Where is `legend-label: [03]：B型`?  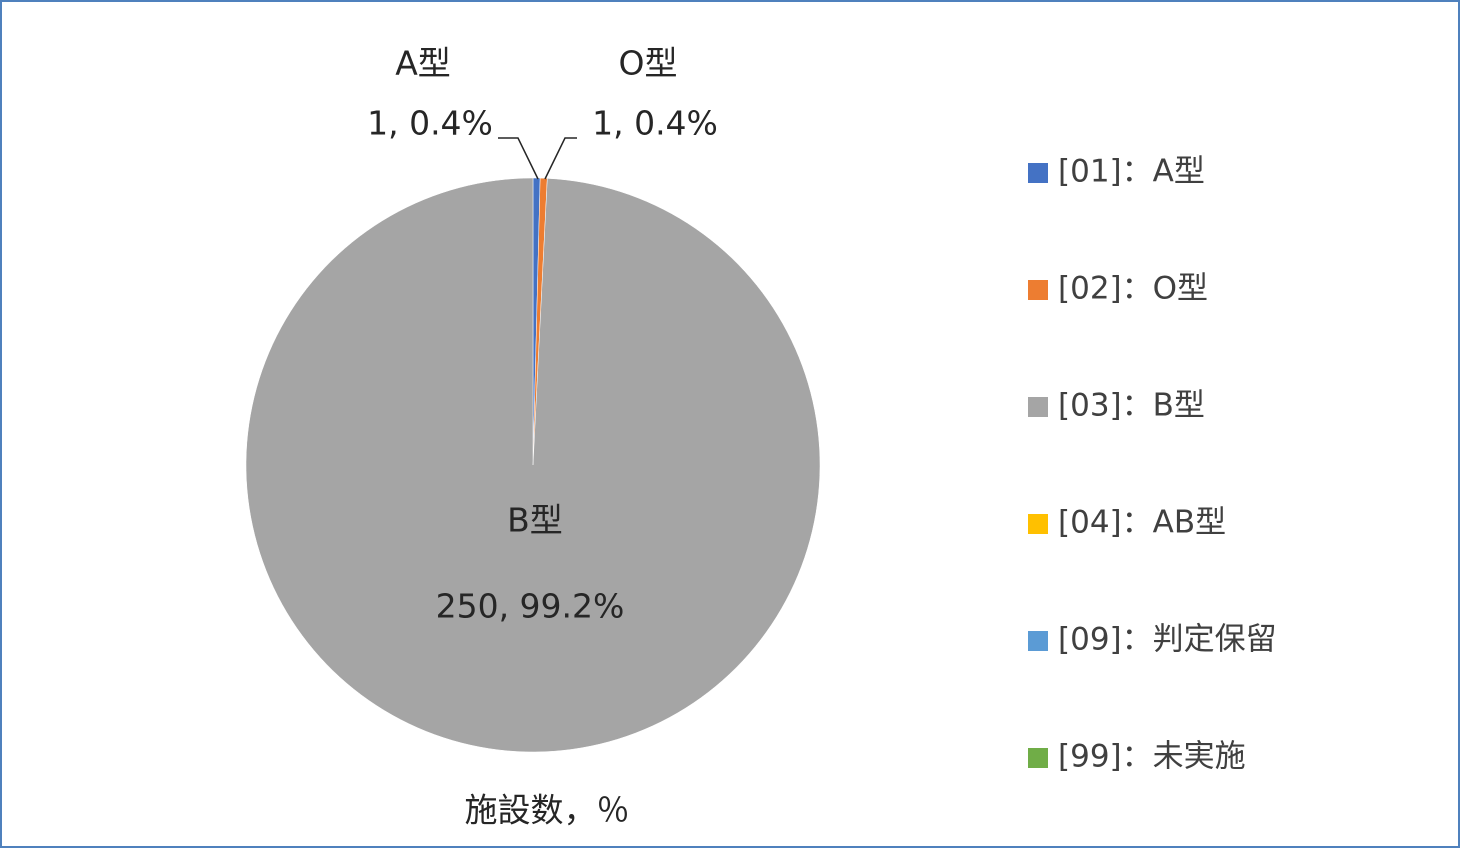 legend-label: [03]：B型 is located at coordinates (1131, 406).